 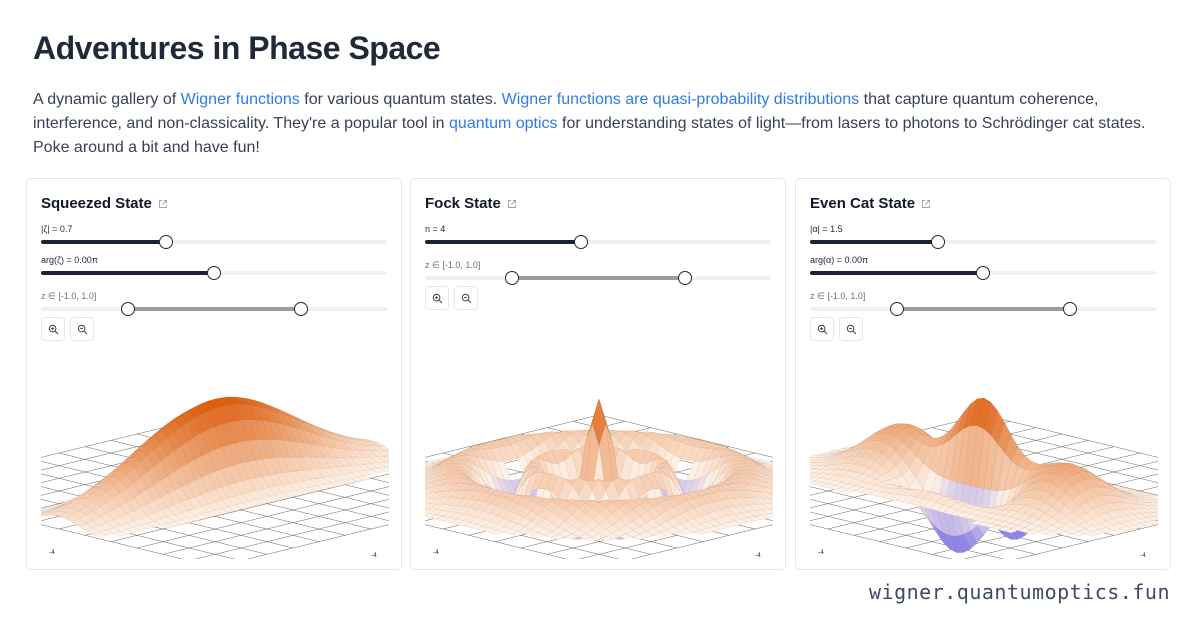 I want to click on z-range-label: z ∈ [-1.0, 1.0], so click(x=69, y=296).